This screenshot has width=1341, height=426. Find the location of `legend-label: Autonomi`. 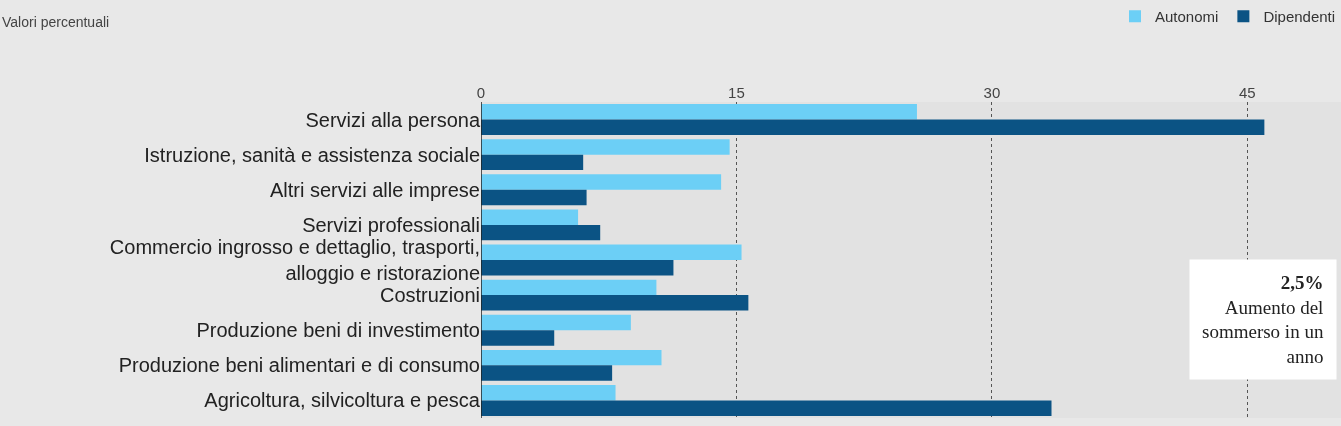

legend-label: Autonomi is located at coordinates (1187, 17).